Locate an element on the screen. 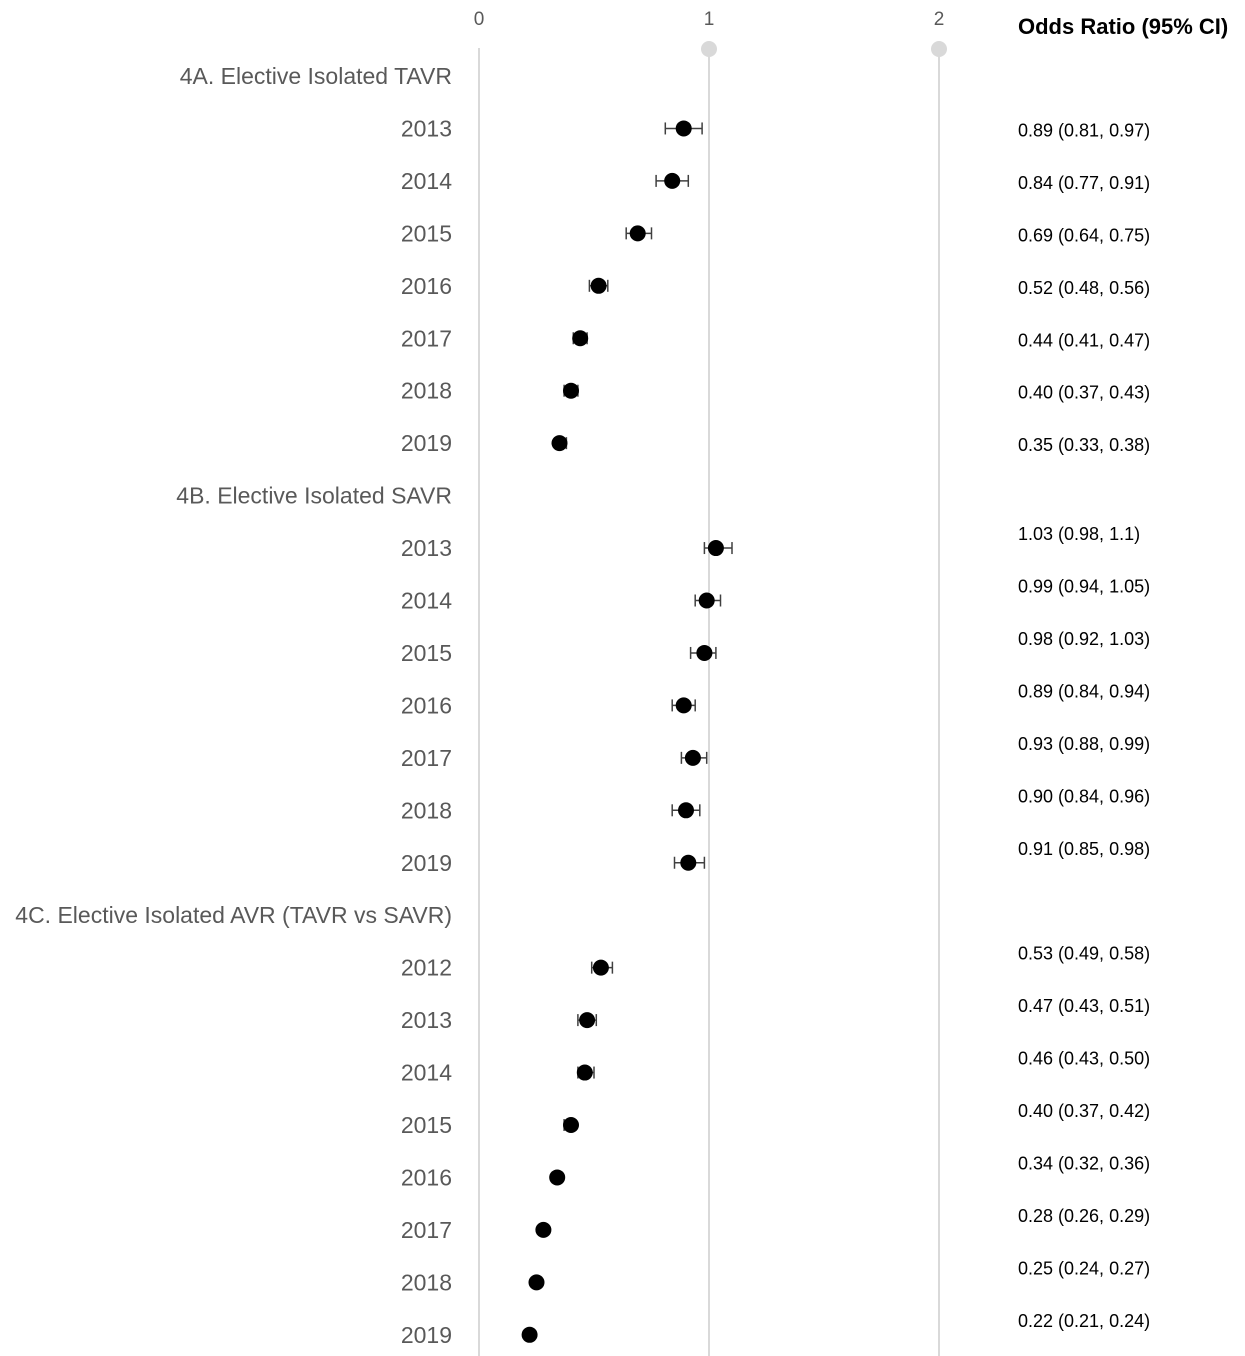 This screenshot has width=1245, height=1356. odds-ratio-value: 0.52 (0.48, 0.56) is located at coordinates (1084, 288).